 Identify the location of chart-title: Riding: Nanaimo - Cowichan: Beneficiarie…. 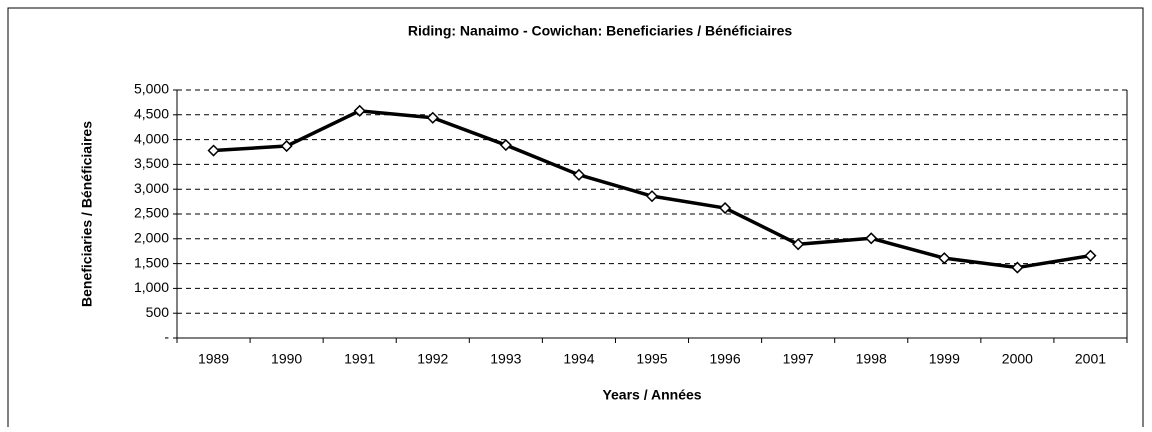
(600, 31).